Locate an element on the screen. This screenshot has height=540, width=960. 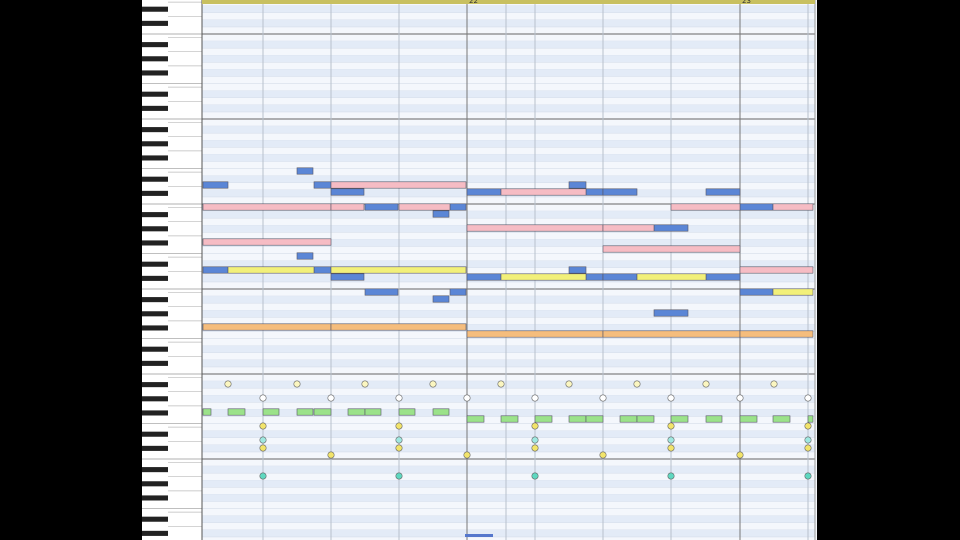
ruler-bar is located at coordinates (508, 2).